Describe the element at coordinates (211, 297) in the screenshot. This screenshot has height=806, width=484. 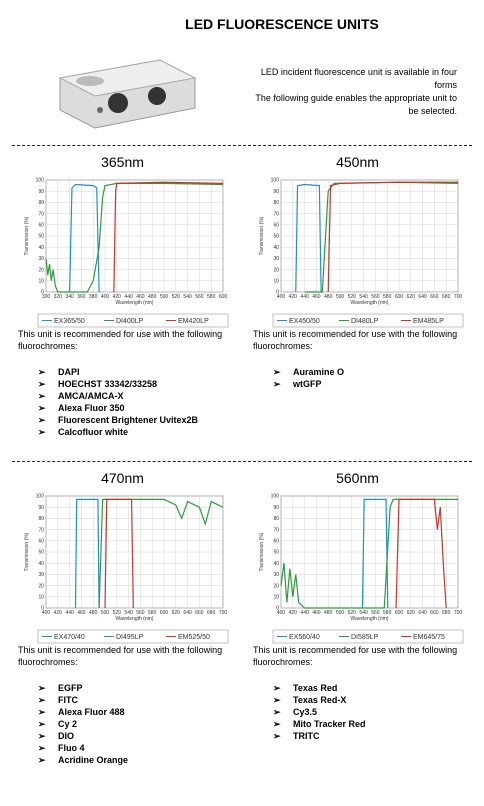
I see `x-tick-label: 580` at that location.